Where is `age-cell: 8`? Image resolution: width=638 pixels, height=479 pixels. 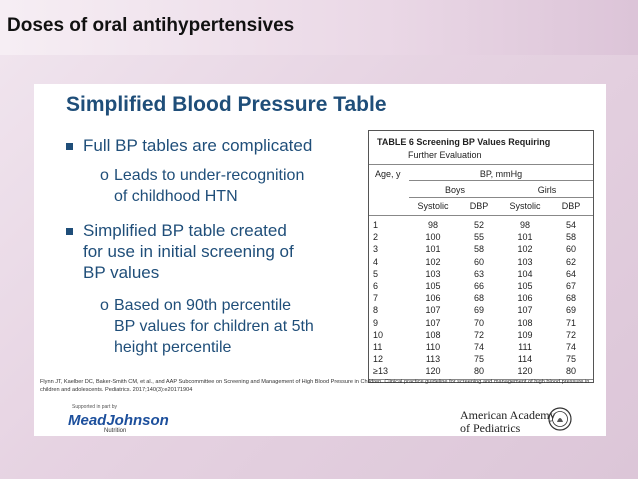
age-cell: 8 is located at coordinates (376, 310).